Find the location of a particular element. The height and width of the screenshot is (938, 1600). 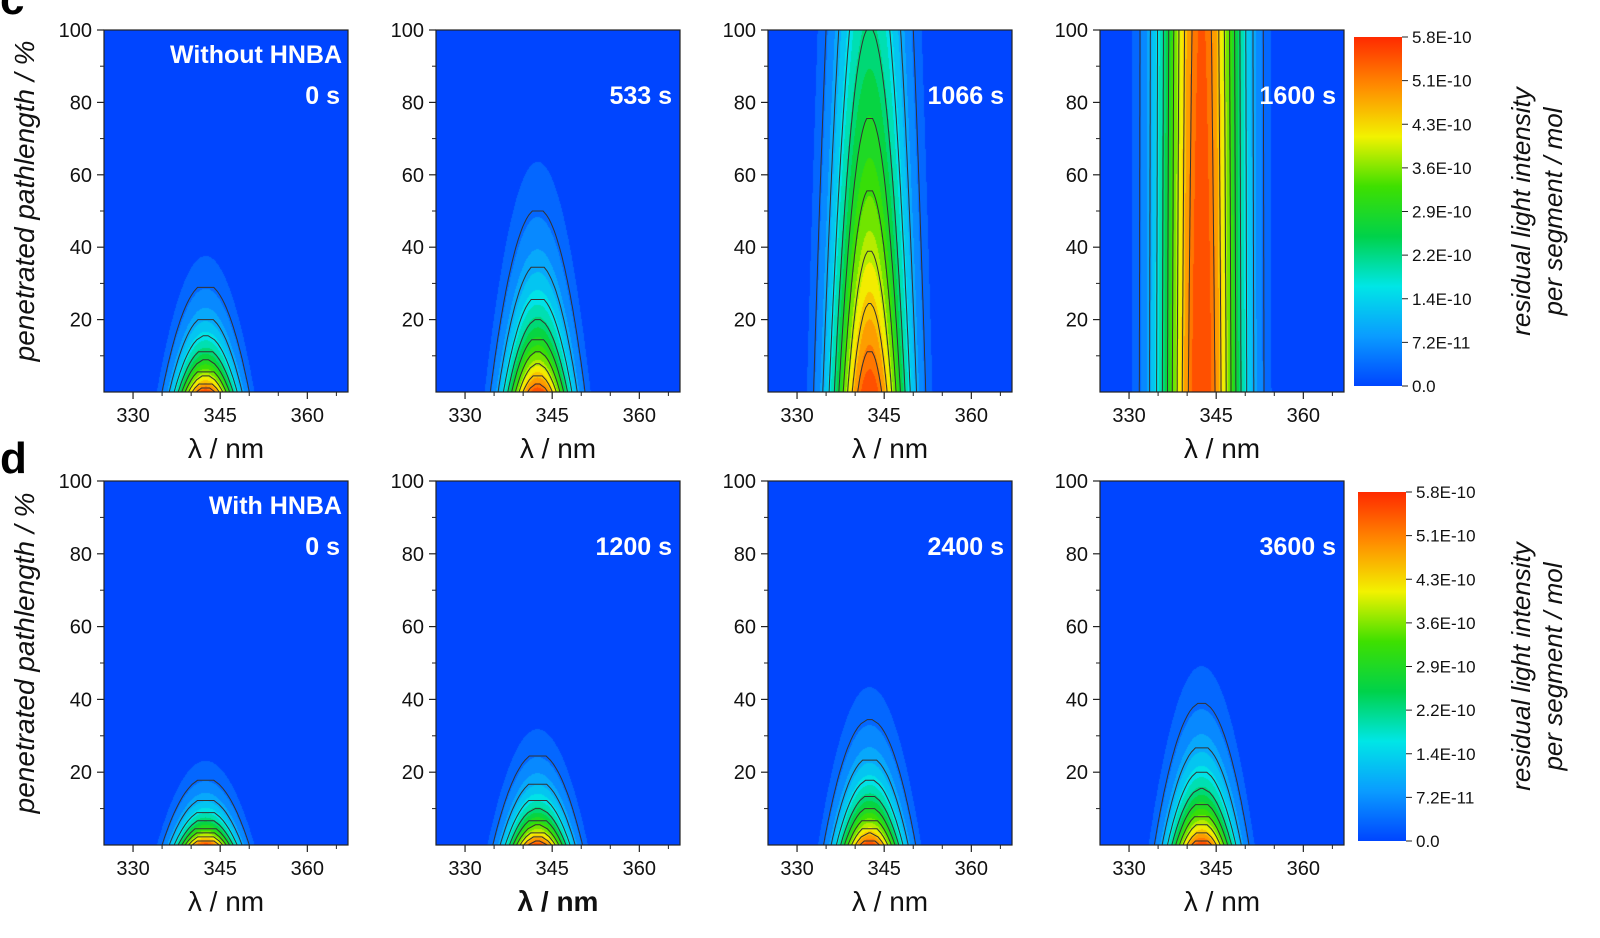

chart-panel-c-2: 330 345 360 20 40 60 80 100 λ / nm 533 s is located at coordinates (536, 242).